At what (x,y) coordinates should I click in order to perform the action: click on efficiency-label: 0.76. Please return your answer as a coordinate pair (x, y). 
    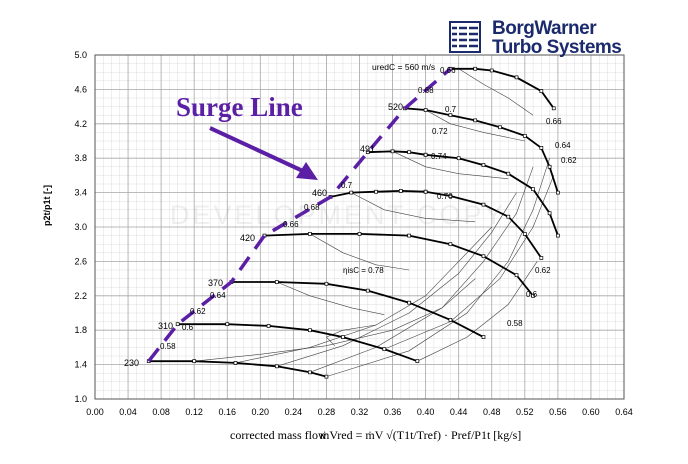
    Looking at the image, I should click on (445, 196).